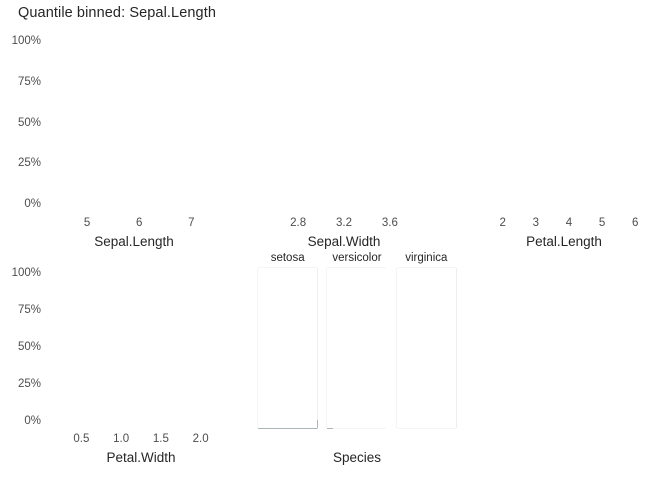  I want to click on xtick-label-3-1: 1.0, so click(121, 439).